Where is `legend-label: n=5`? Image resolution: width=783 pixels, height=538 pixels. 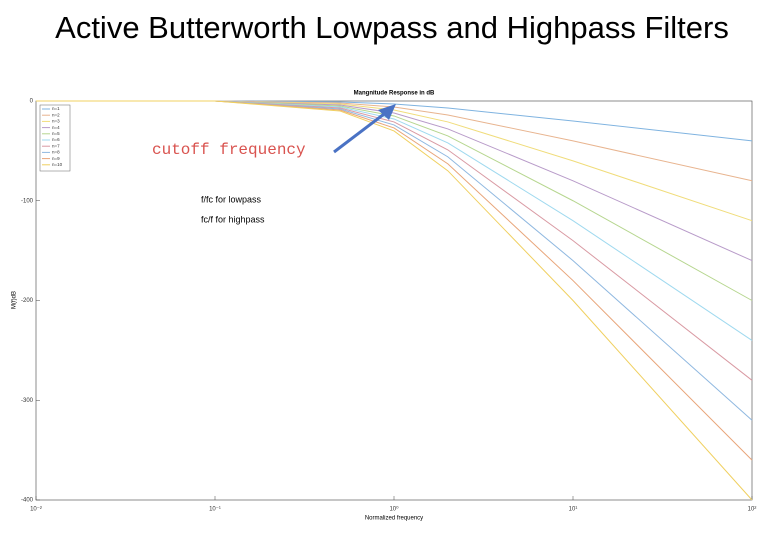
legend-label: n=5 is located at coordinates (56, 133).